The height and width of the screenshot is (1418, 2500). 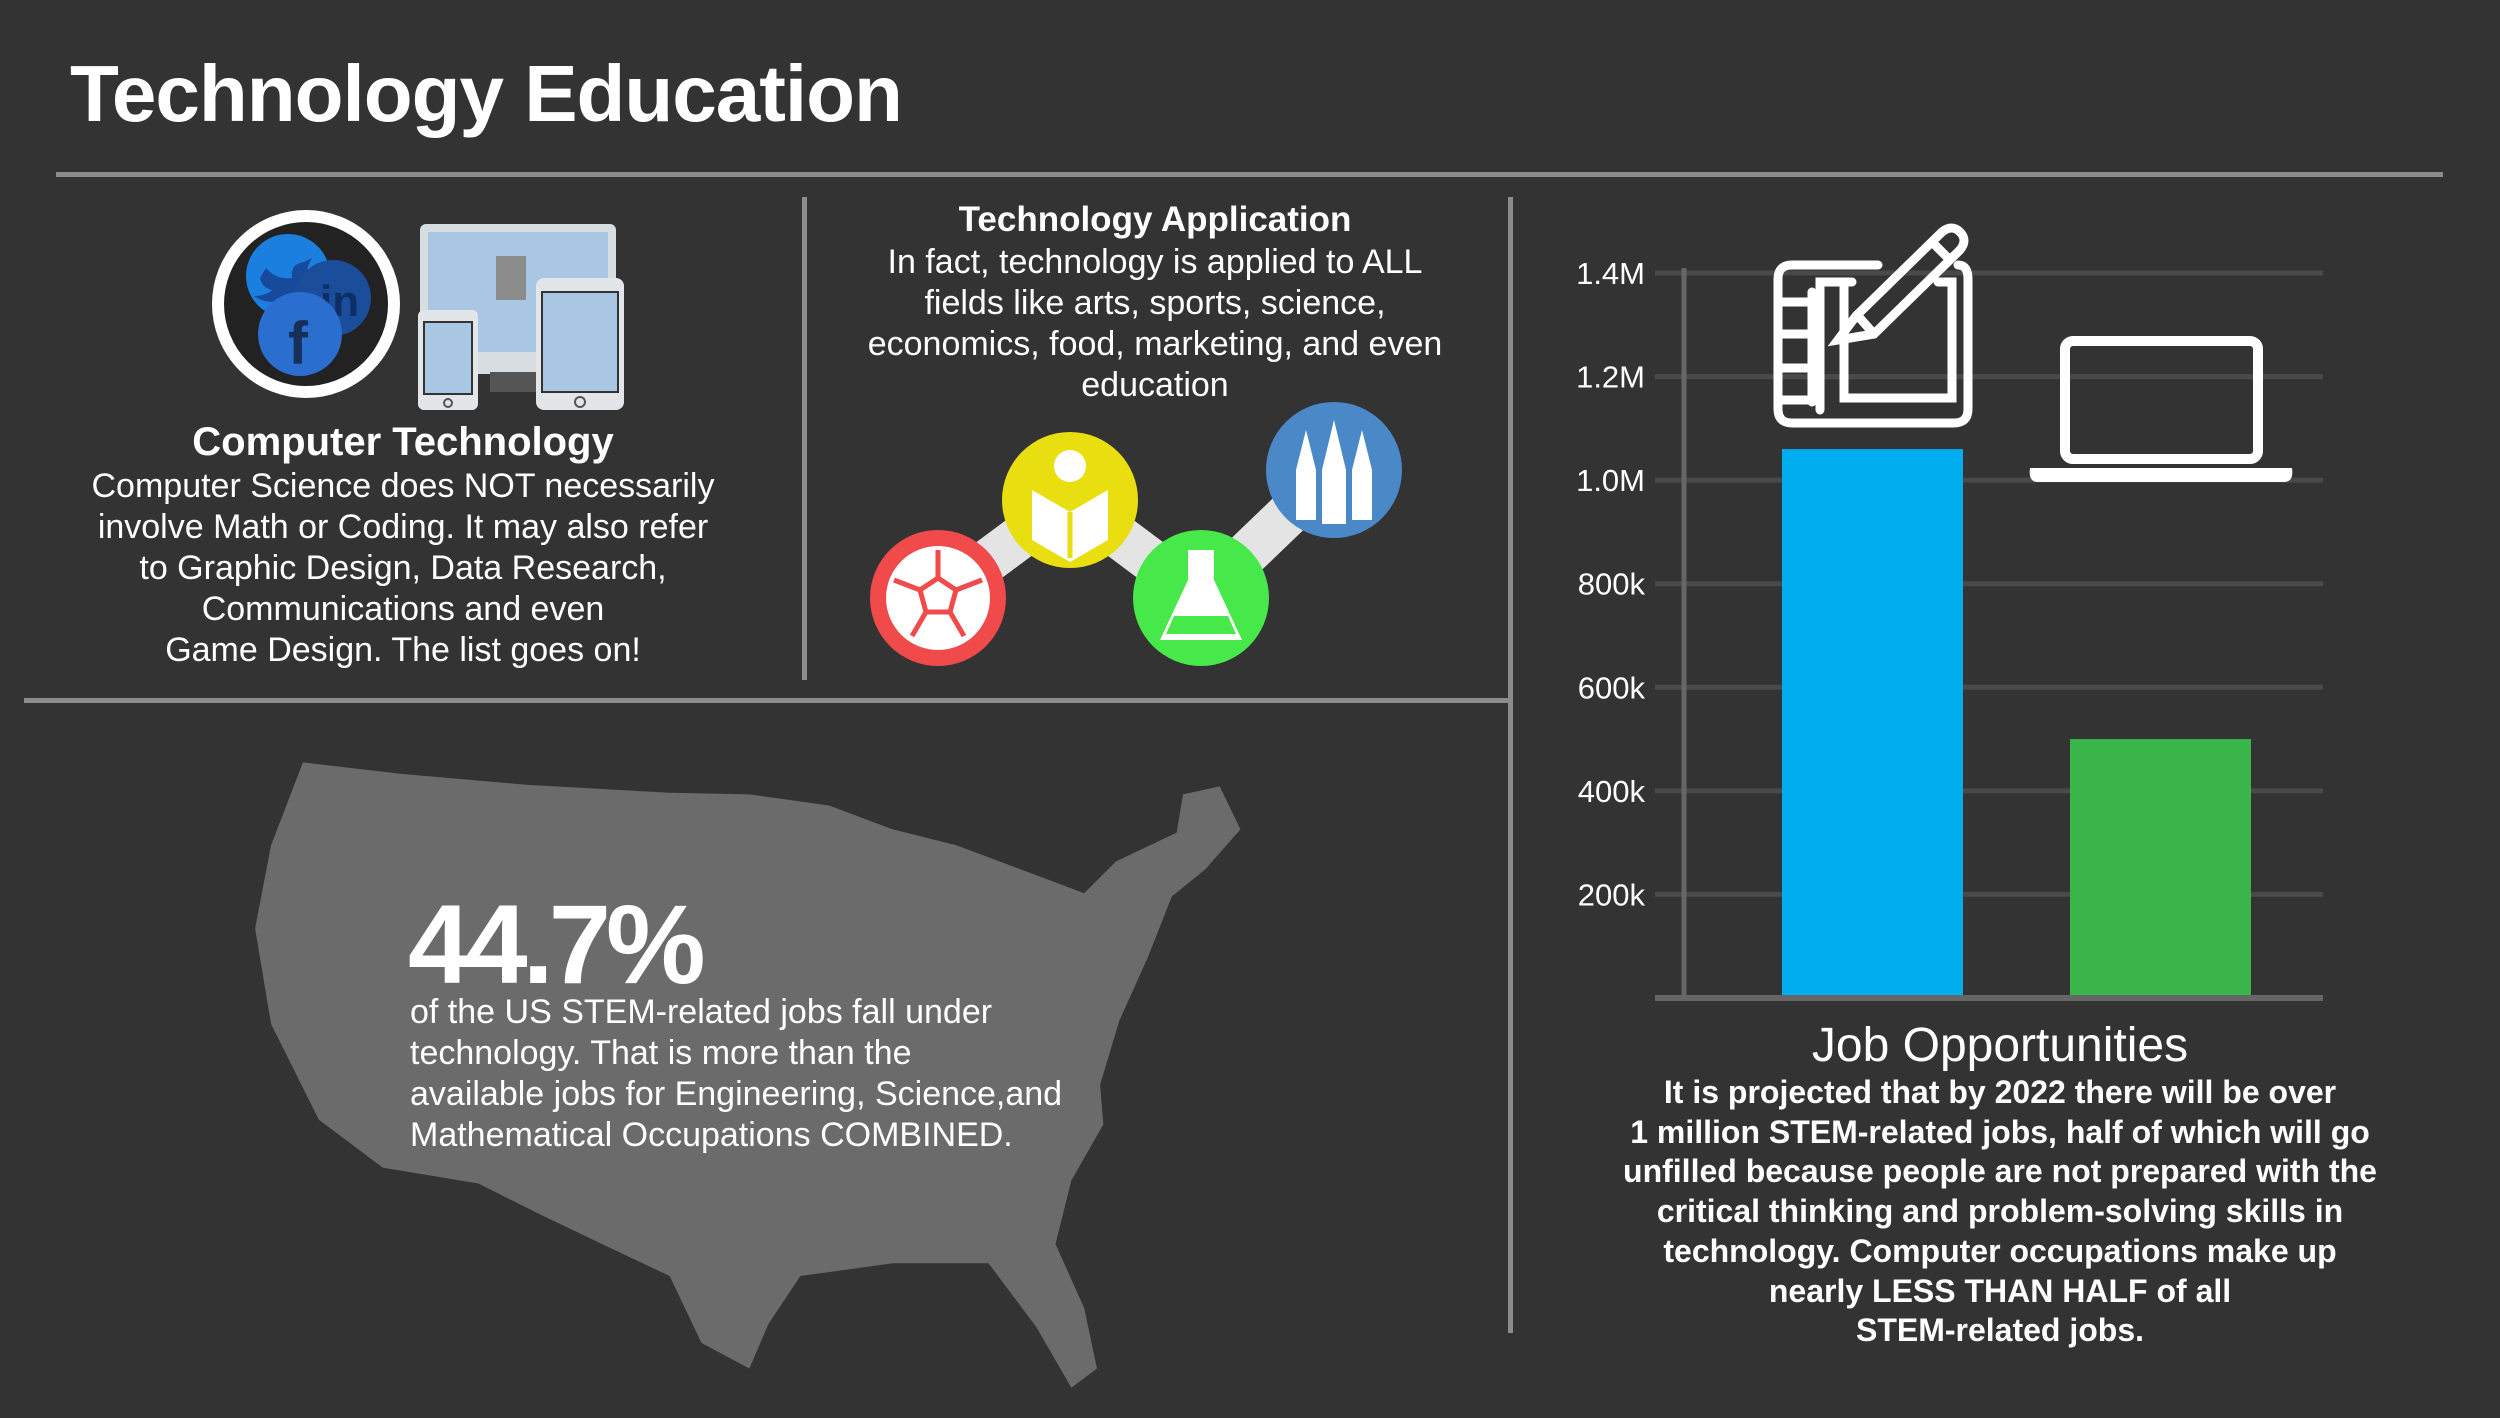 I want to click on text-line: education, so click(x=1155, y=385).